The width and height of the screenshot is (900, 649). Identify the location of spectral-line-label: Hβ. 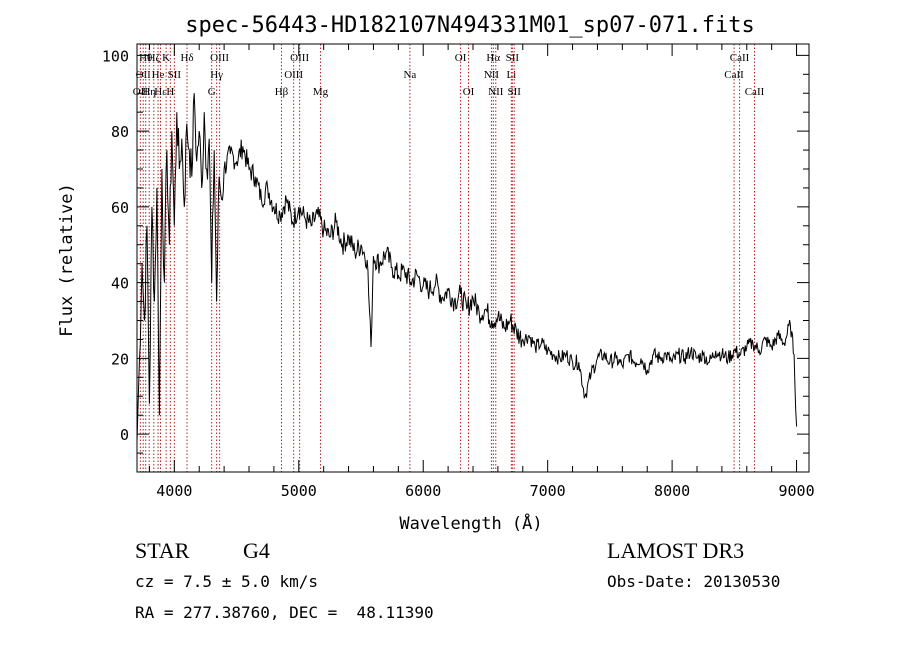
(282, 92).